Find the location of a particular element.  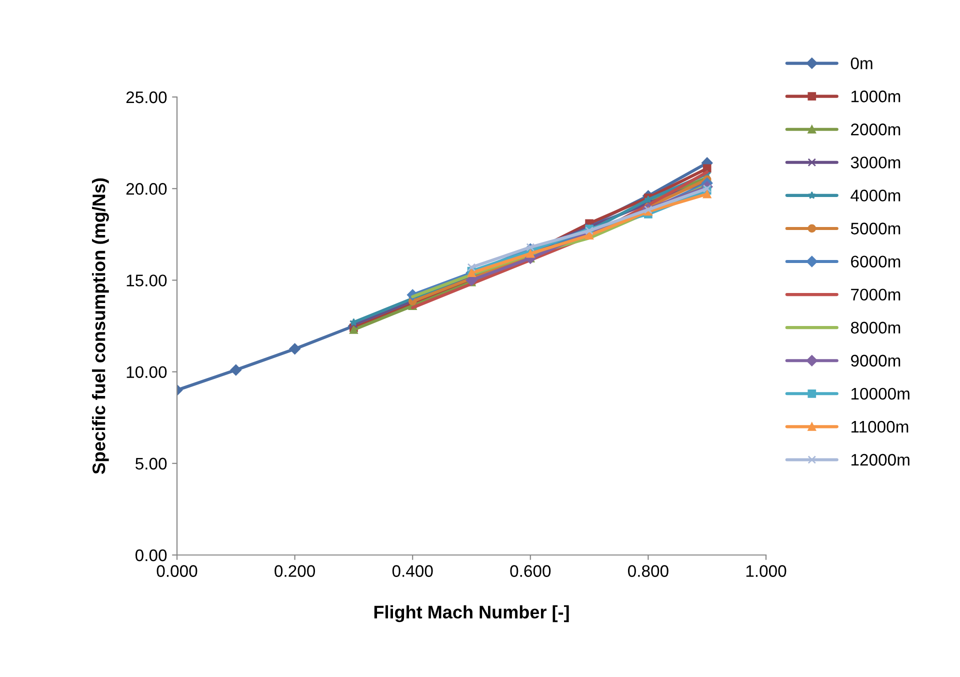

y-tick-label: 15.00 is located at coordinates (146, 280).